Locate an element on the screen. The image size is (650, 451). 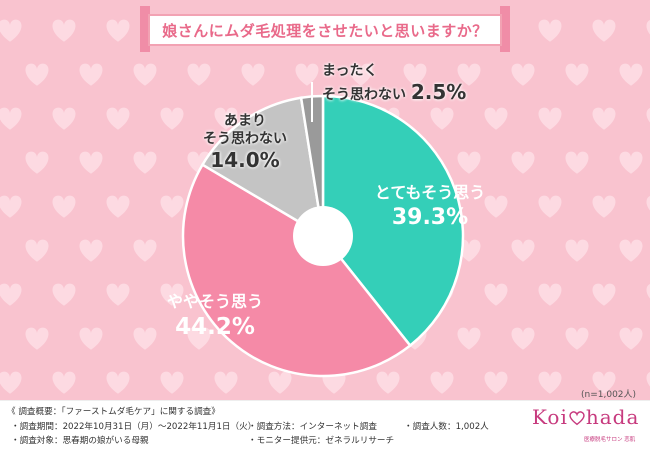
survey-count: ・調査人数：1,002人 is located at coordinates (446, 427).